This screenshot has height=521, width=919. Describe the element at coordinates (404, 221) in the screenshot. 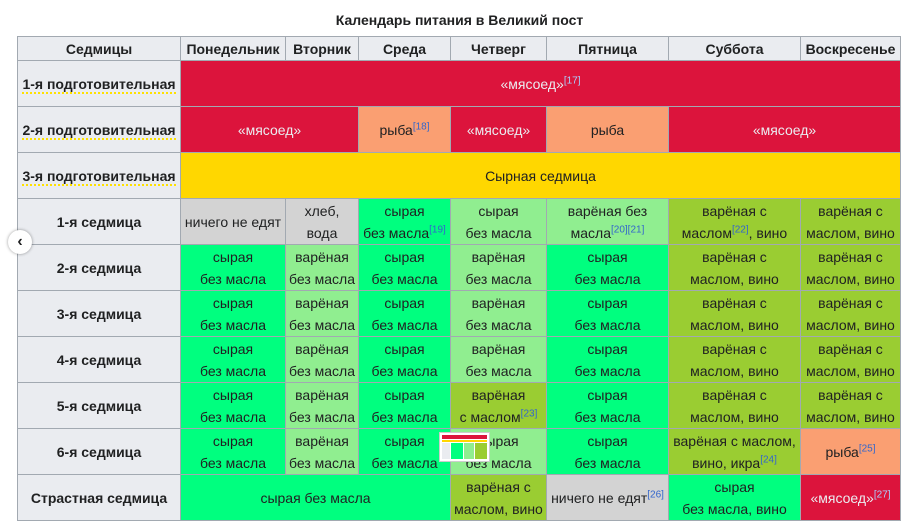

I see `table-cell: сырая без масла[19]` at that location.